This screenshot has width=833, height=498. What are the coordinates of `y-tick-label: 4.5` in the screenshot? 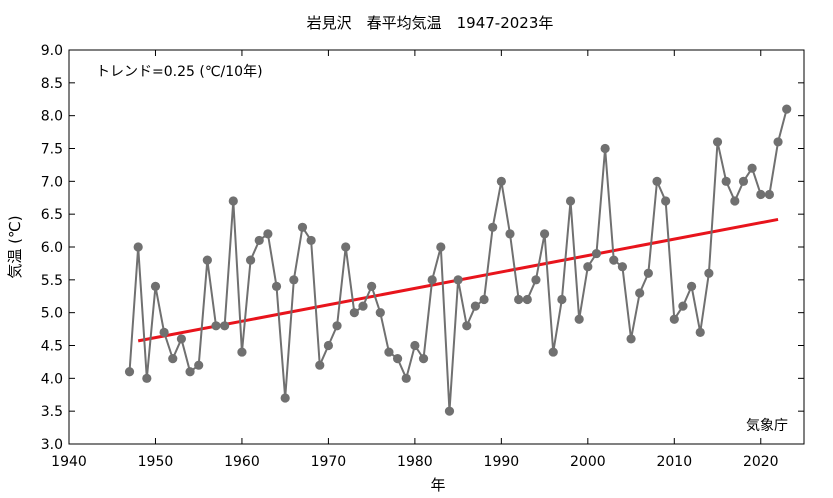 It's located at (52, 347).